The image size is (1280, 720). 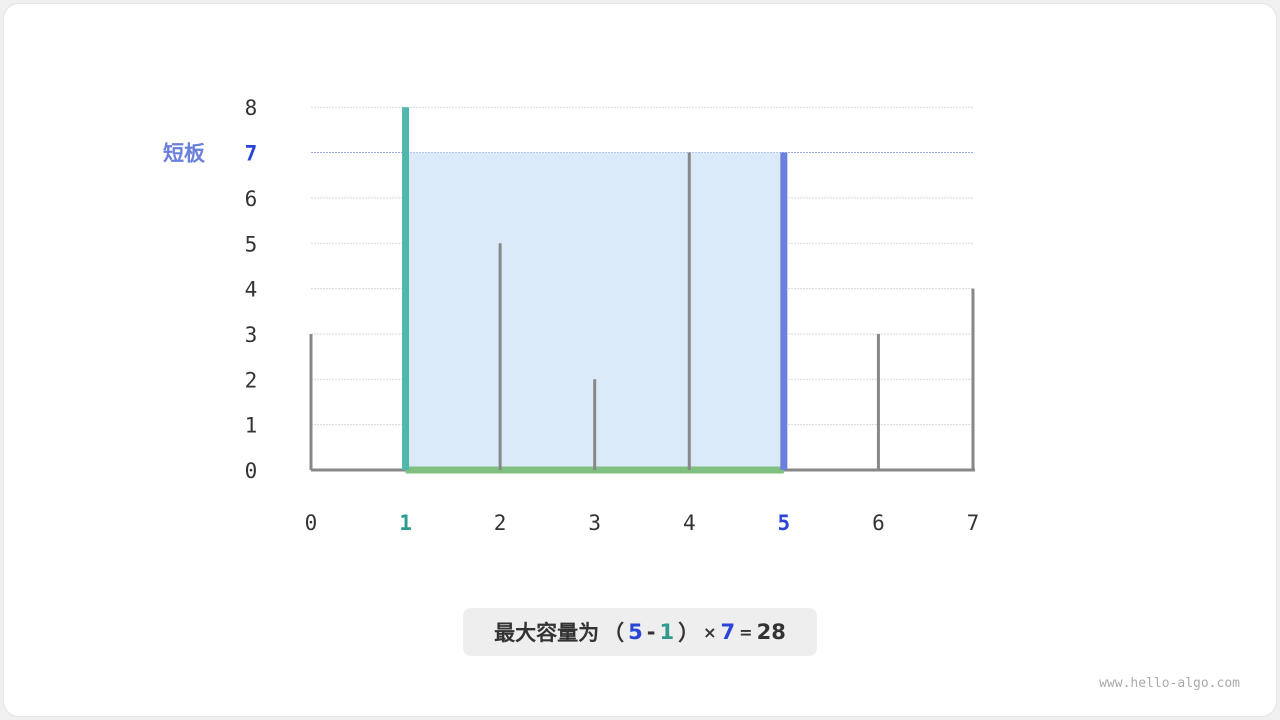 What do you see at coordinates (405, 523) in the screenshot?
I see `x-tick-label: 1` at bounding box center [405, 523].